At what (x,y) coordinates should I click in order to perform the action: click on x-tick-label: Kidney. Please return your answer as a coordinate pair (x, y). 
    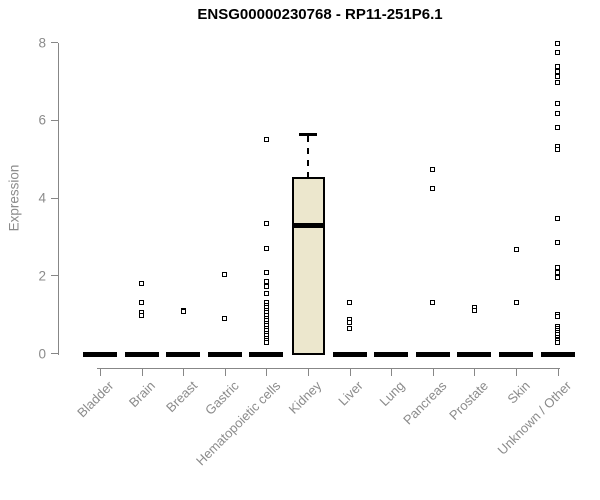
    Looking at the image, I should click on (305, 397).